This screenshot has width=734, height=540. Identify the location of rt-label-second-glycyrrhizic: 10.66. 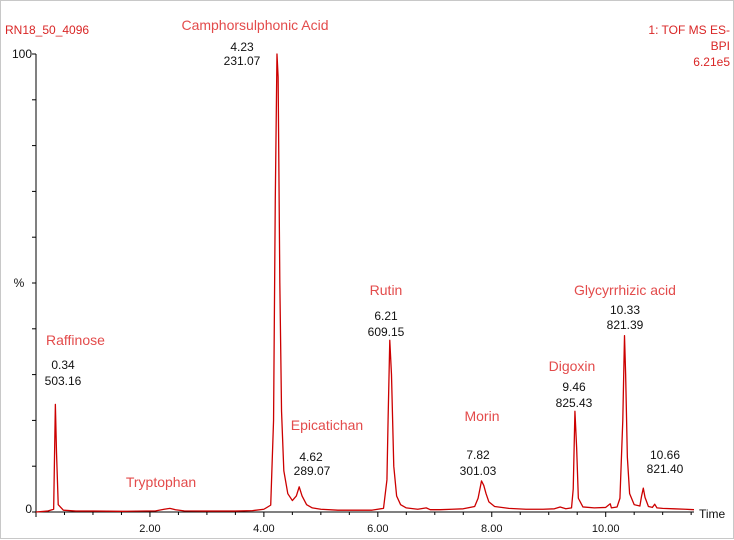
(665, 455).